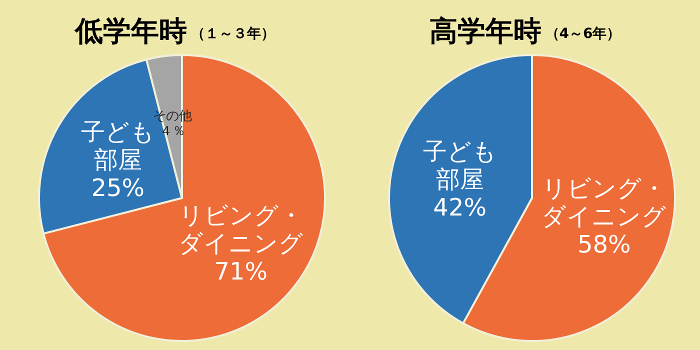  What do you see at coordinates (241, 272) in the screenshot?
I see `data-label: 71%` at bounding box center [241, 272].